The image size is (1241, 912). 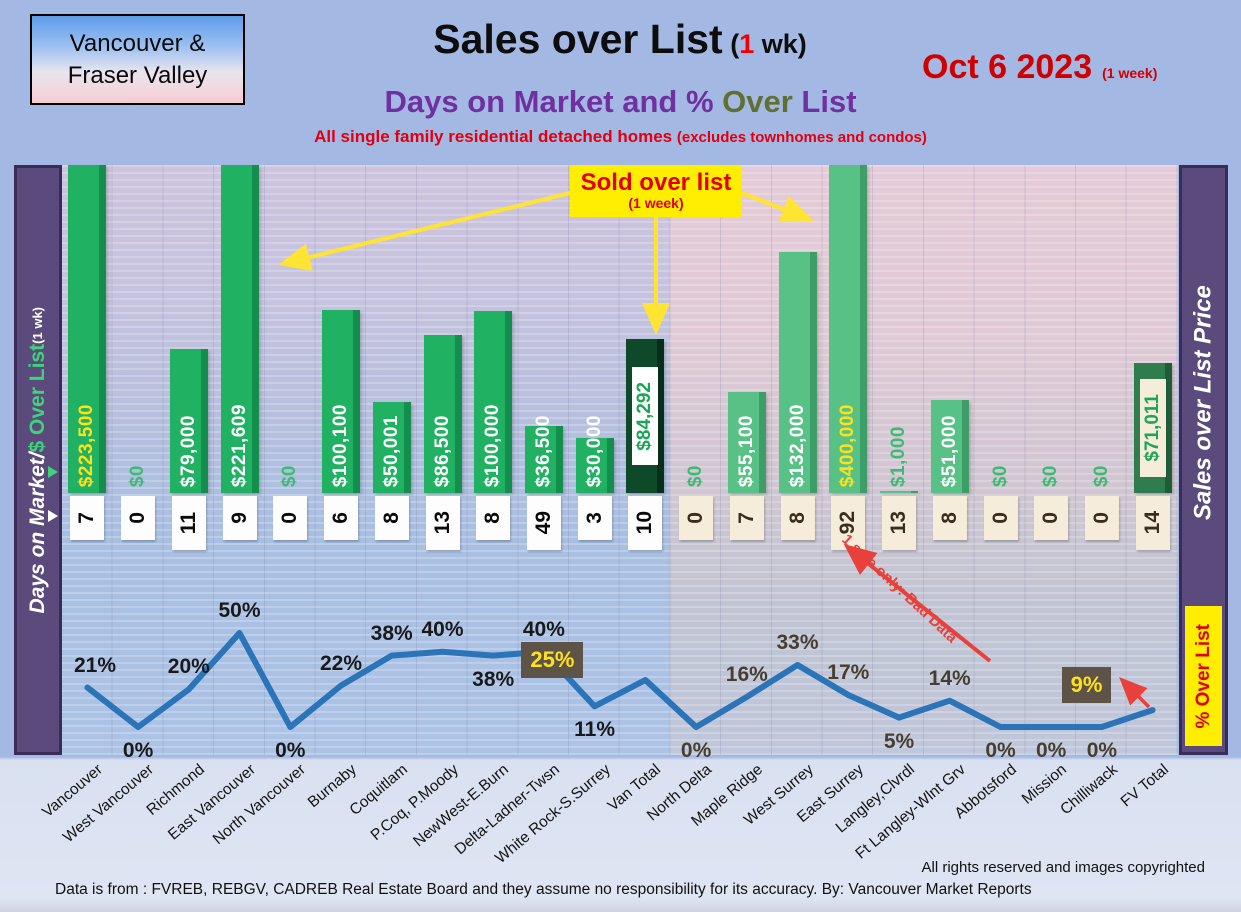 What do you see at coordinates (645, 523) in the screenshot?
I see `days-on-market-Van Total: 10` at bounding box center [645, 523].